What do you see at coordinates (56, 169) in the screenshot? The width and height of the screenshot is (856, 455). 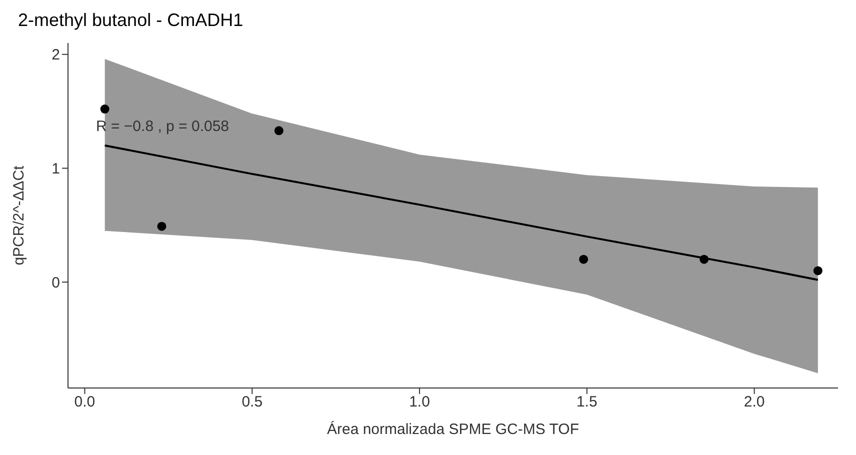 I see `y-tick-label: 1` at bounding box center [56, 169].